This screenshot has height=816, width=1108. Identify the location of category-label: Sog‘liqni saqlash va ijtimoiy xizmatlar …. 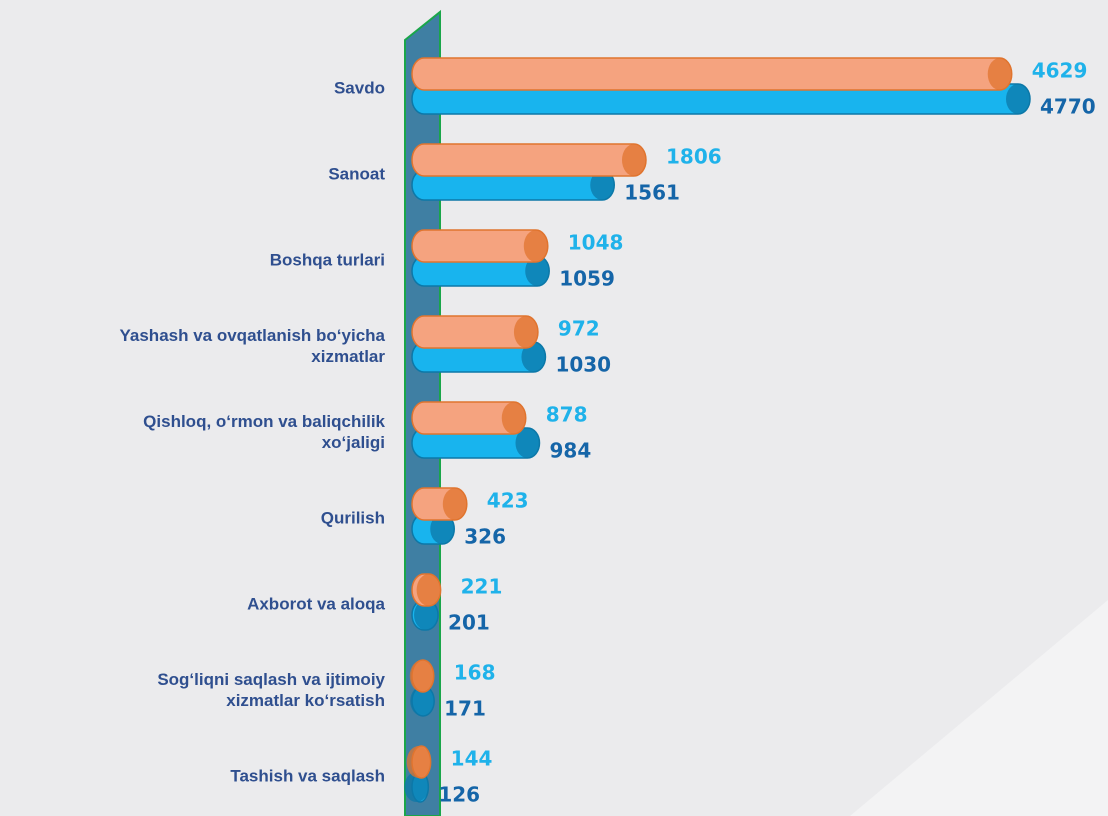
(271, 690).